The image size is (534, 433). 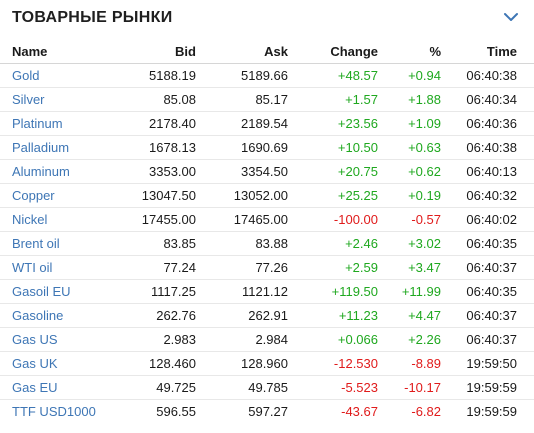 I want to click on percent-cell: +0.94, so click(x=409, y=75).